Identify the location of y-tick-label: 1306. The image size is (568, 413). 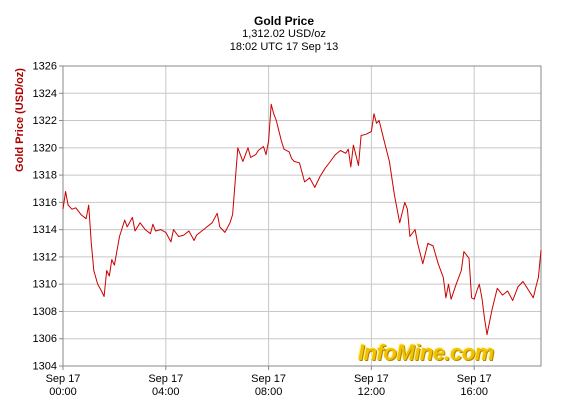
(45, 339).